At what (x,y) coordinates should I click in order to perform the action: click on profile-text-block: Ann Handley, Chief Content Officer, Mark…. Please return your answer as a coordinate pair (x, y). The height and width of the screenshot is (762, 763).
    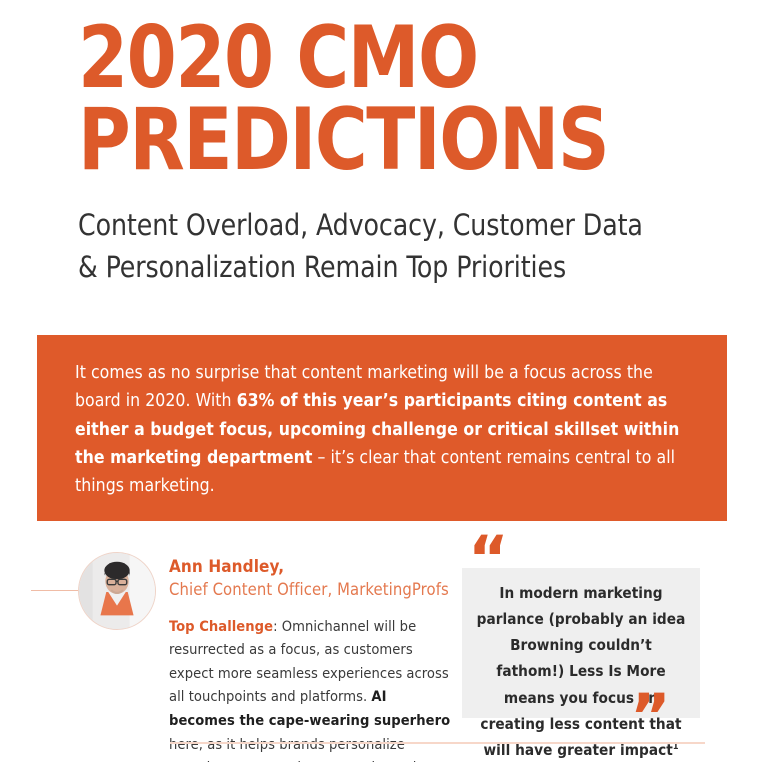
    Looking at the image, I should click on (310, 659).